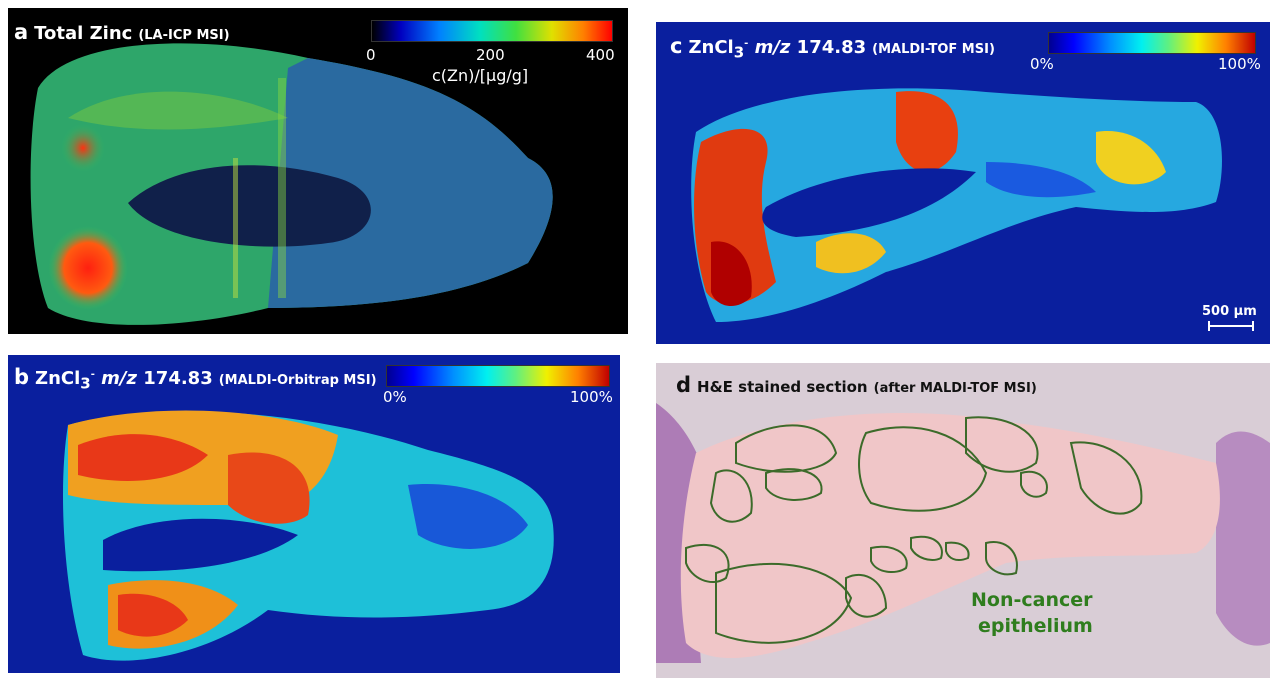 The width and height of the screenshot is (1280, 685). I want to click on panel-a-tick-0: 0, so click(371, 55).